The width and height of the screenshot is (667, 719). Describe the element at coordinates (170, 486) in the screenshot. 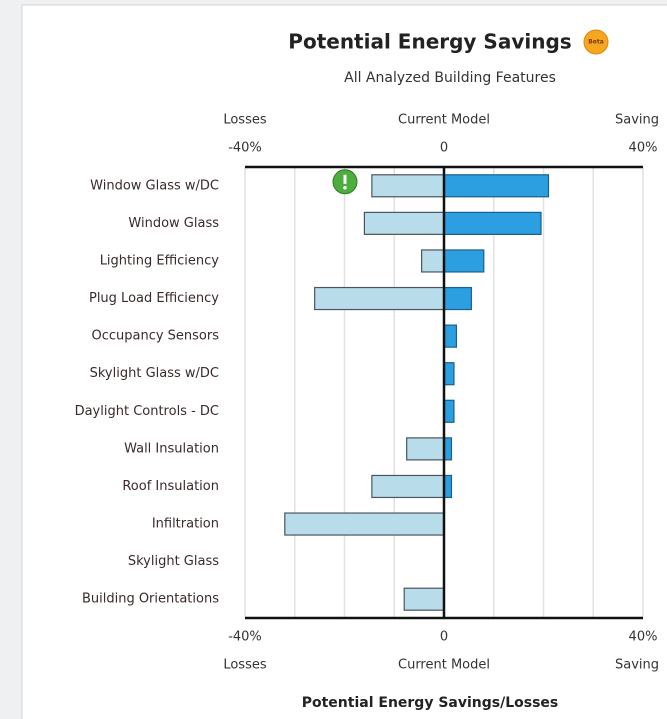

I see `category-label: Roof Insulation` at that location.